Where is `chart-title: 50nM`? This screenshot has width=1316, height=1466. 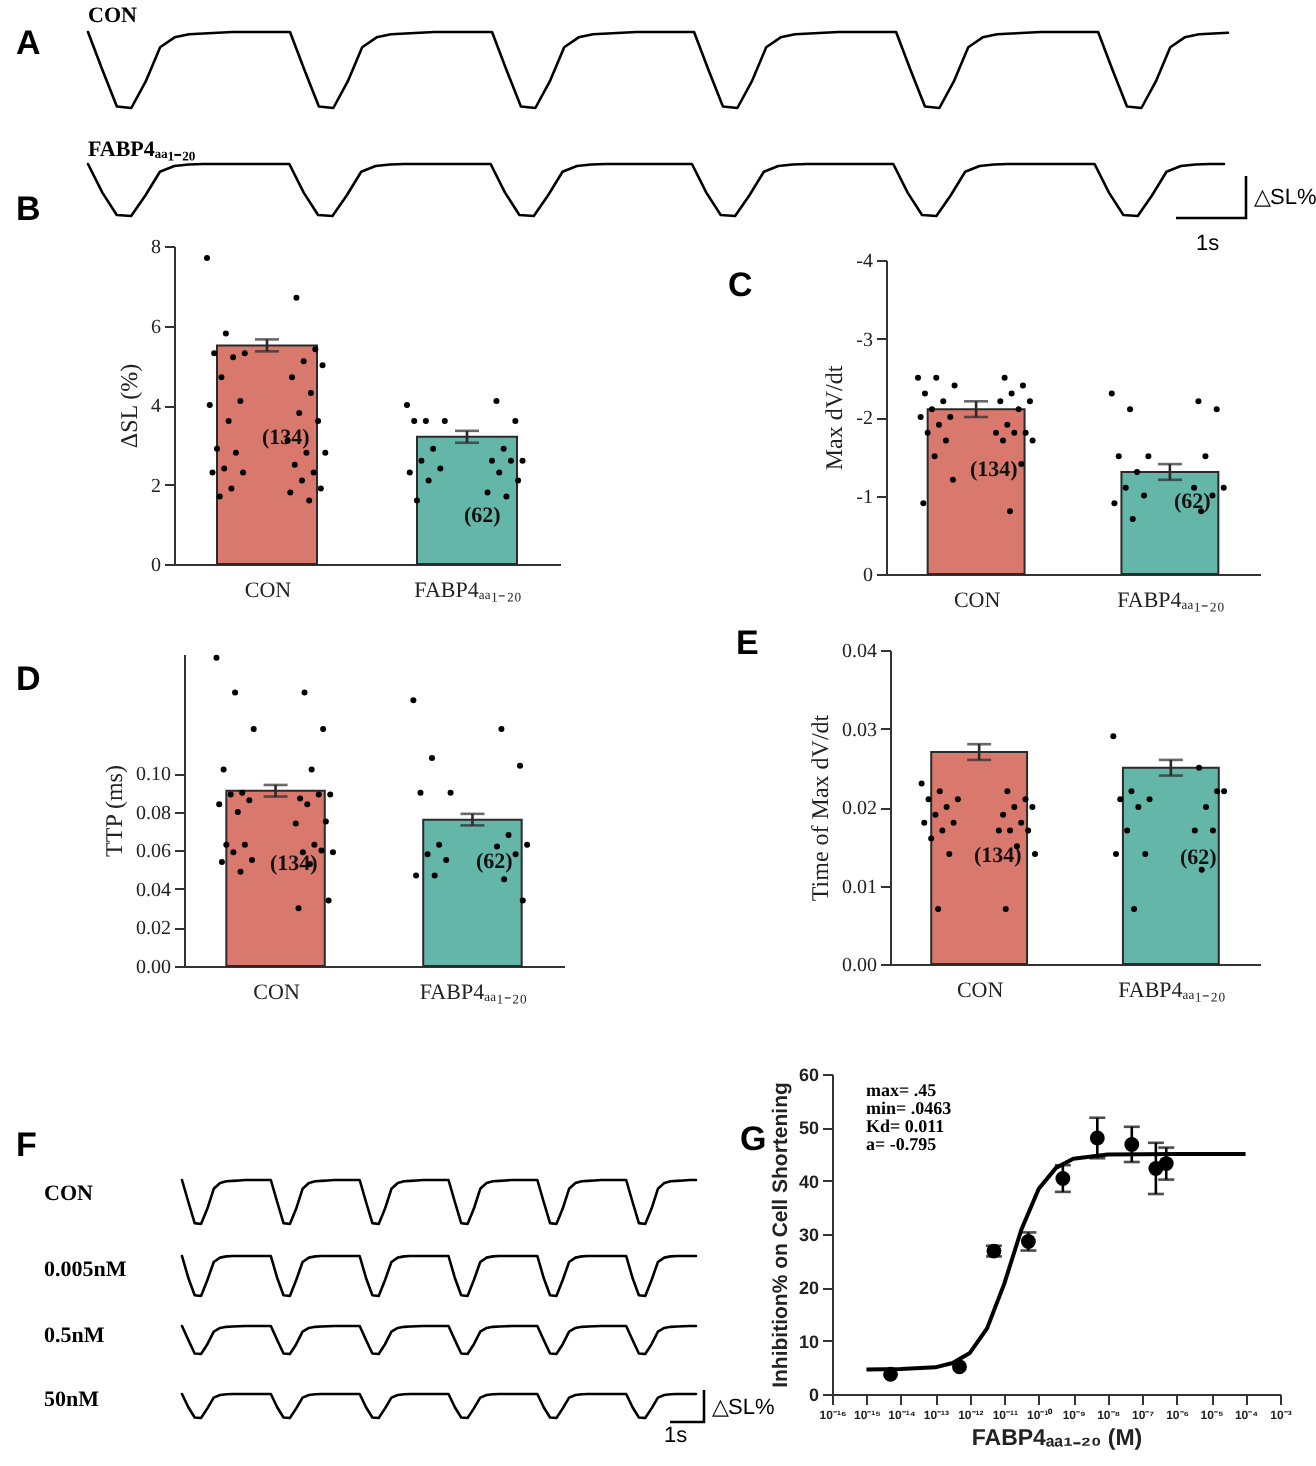 chart-title: 50nM is located at coordinates (71, 1400).